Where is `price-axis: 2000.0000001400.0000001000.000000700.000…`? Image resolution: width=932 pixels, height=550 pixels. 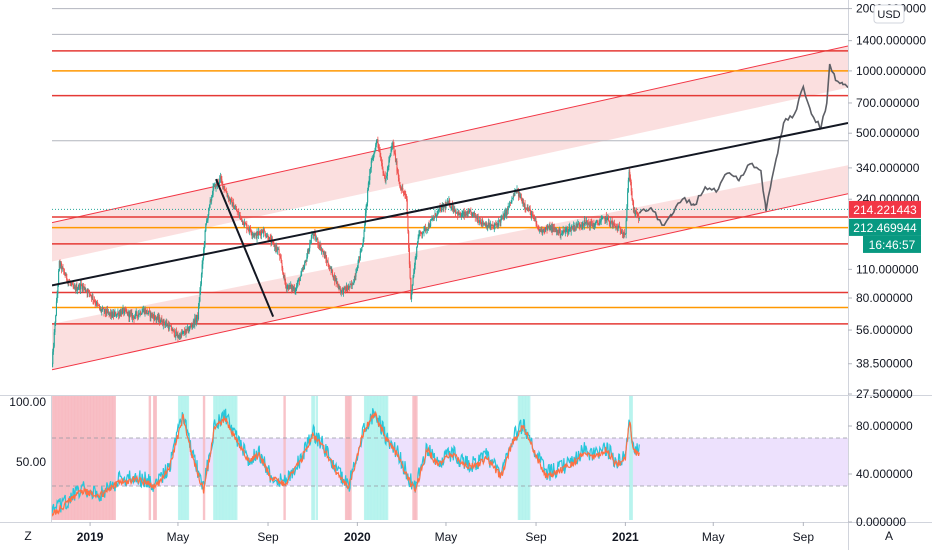
price-axis: 2000.0000001400.0000001000.000000700.000… is located at coordinates (887, 201).